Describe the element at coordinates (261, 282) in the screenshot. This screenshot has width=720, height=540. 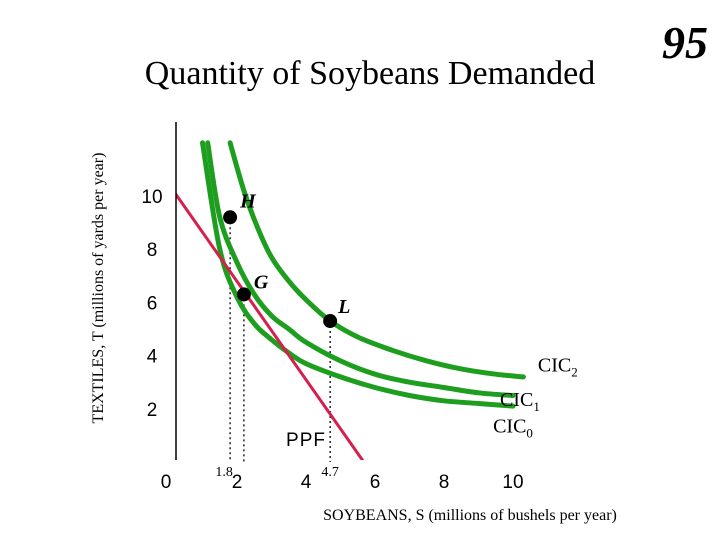
I see `point-g-label: G` at that location.